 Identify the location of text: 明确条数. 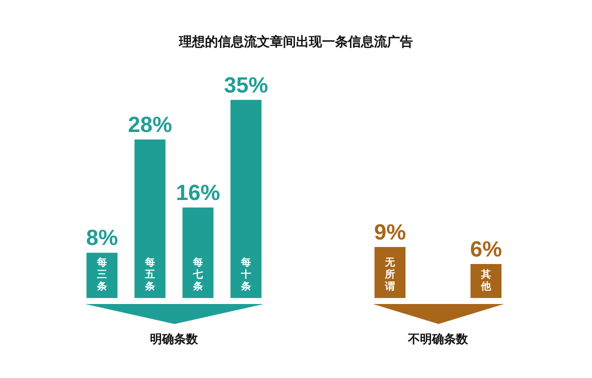
(174, 339).